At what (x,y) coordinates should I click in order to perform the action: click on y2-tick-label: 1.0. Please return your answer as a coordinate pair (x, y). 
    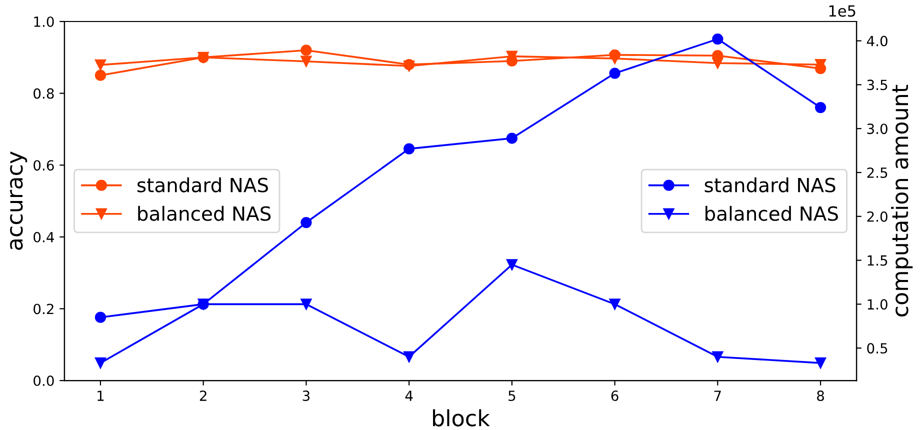
    Looking at the image, I should click on (878, 304).